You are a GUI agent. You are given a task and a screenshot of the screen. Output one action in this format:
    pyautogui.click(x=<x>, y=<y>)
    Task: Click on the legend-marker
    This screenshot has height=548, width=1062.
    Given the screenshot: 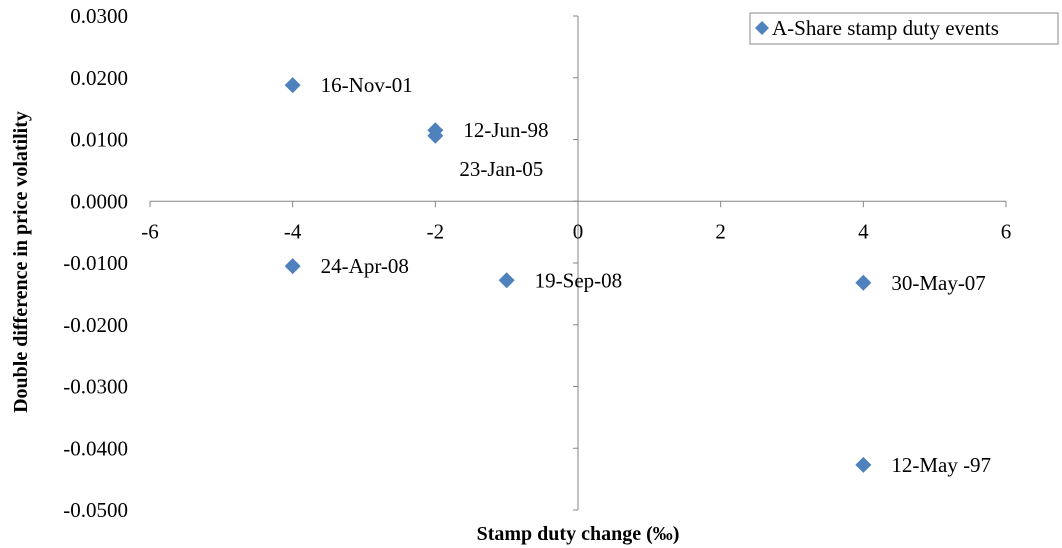 What is the action you would take?
    pyautogui.click(x=762, y=28)
    